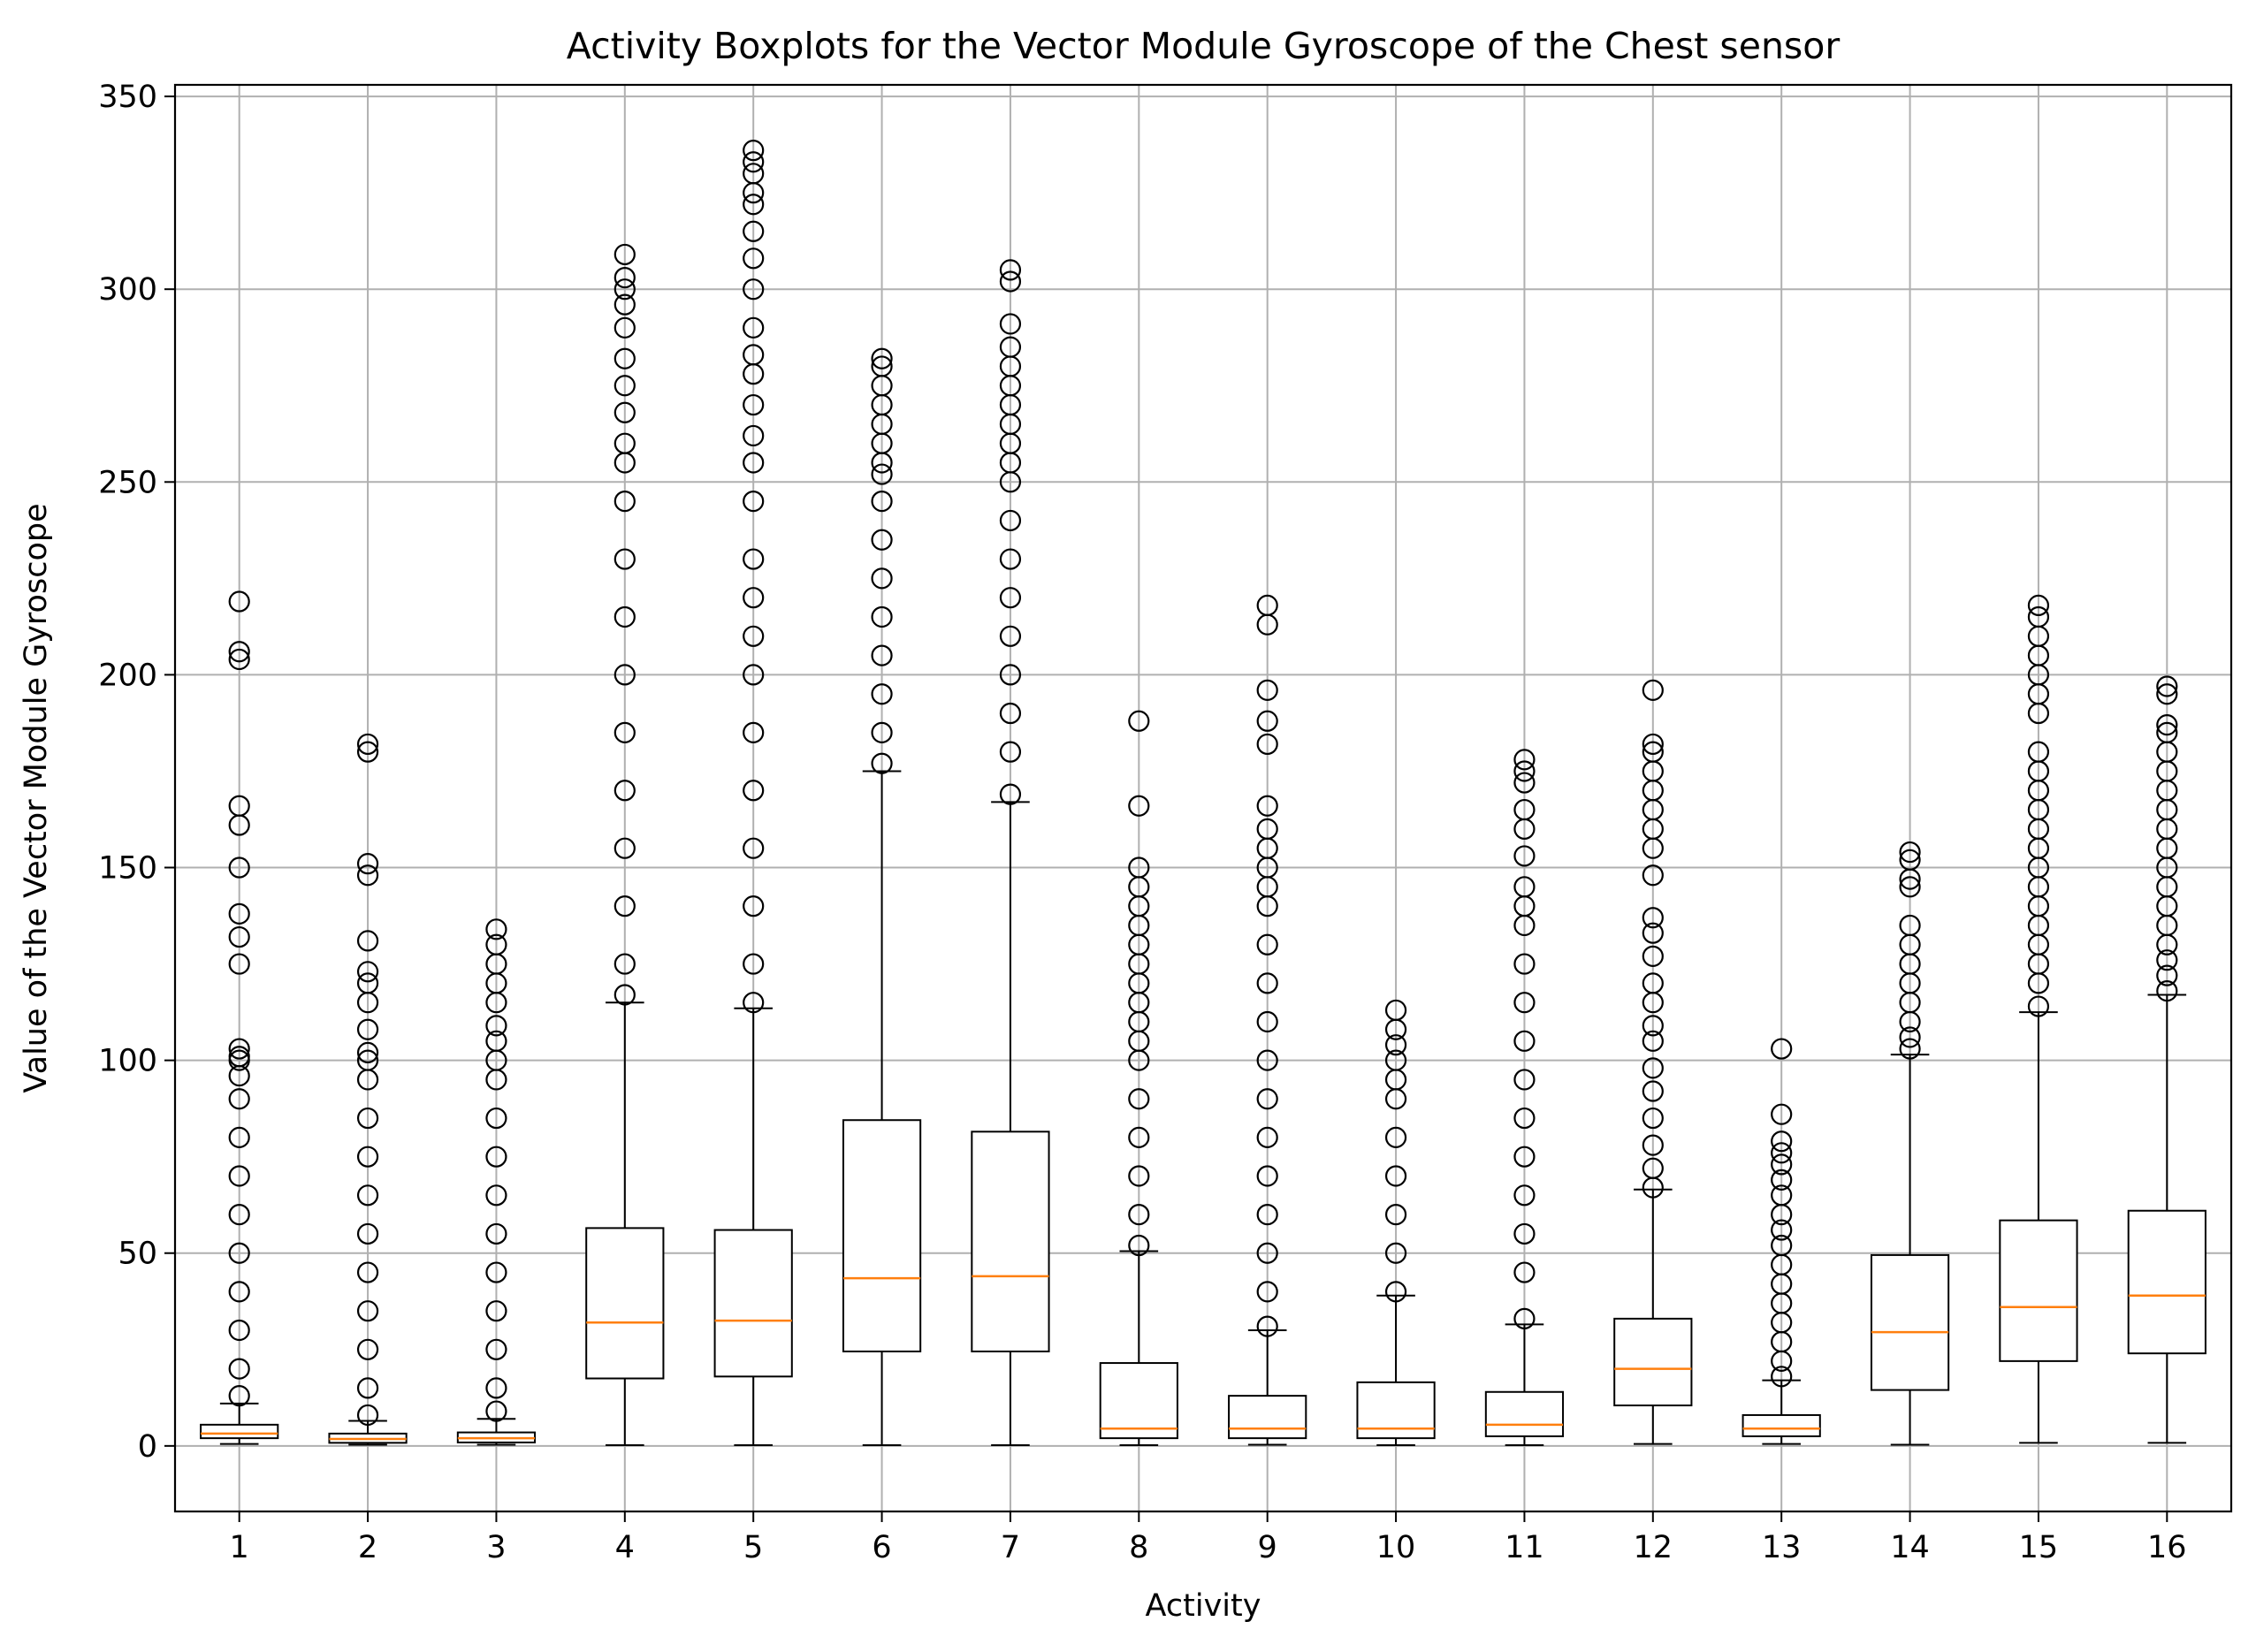  Describe the element at coordinates (1010, 1548) in the screenshot. I see `x-tick-label: 7` at that location.